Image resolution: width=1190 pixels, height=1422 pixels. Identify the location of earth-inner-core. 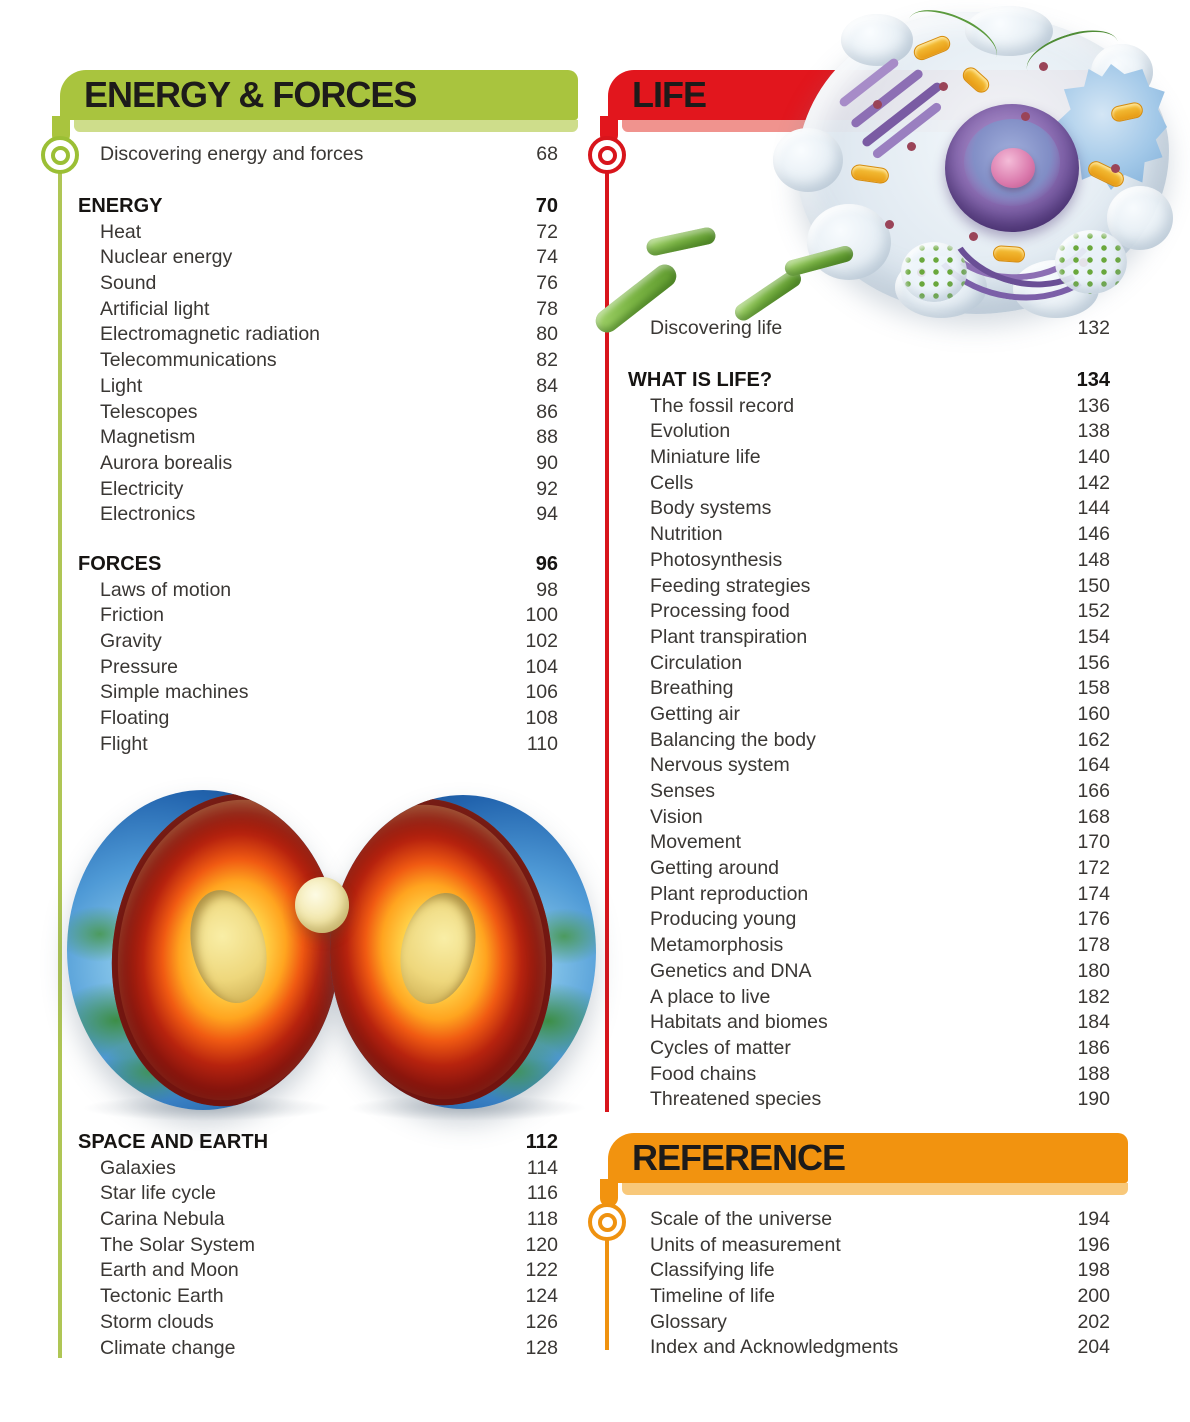
(322, 905).